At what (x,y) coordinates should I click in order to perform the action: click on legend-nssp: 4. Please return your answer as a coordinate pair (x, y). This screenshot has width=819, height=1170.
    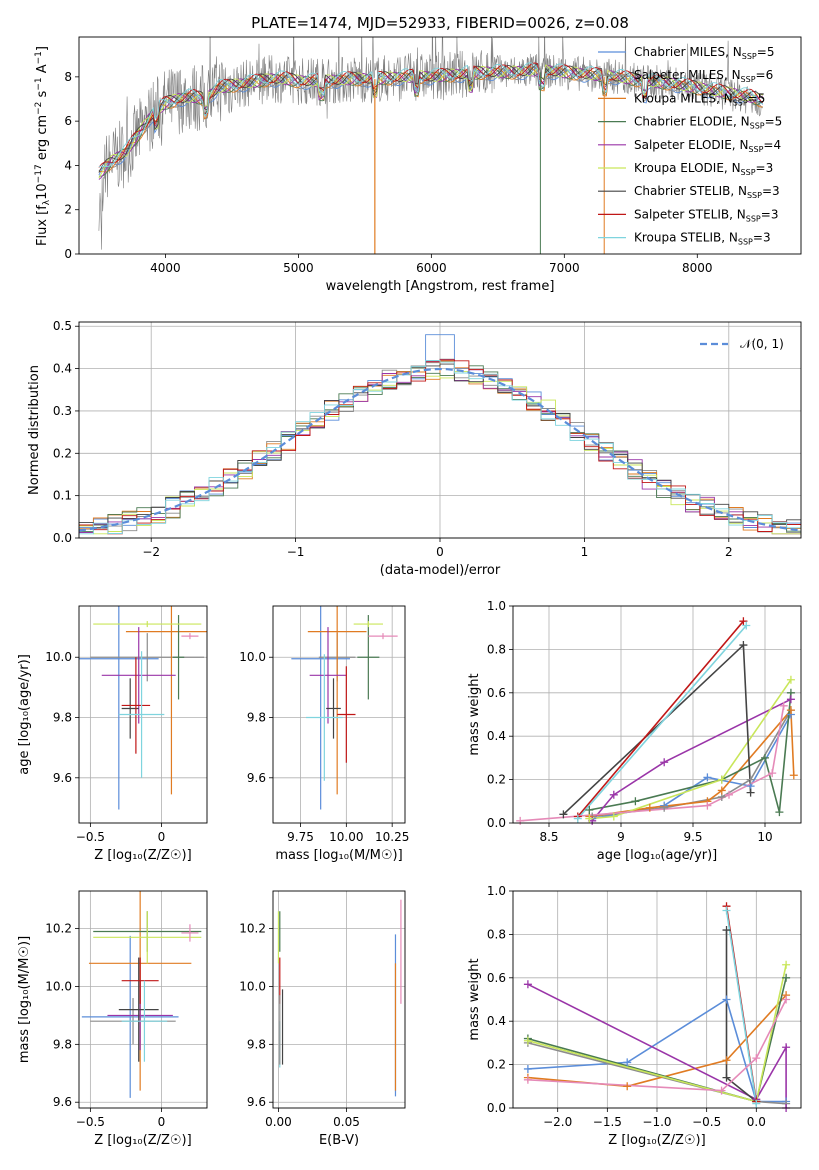
    Looking at the image, I should click on (777, 145).